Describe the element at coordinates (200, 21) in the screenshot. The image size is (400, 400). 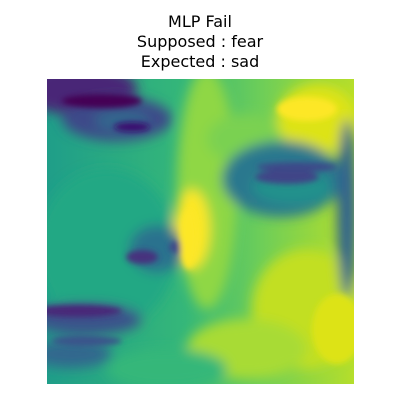
I see `title-line-classifier: MLP Fail` at that location.